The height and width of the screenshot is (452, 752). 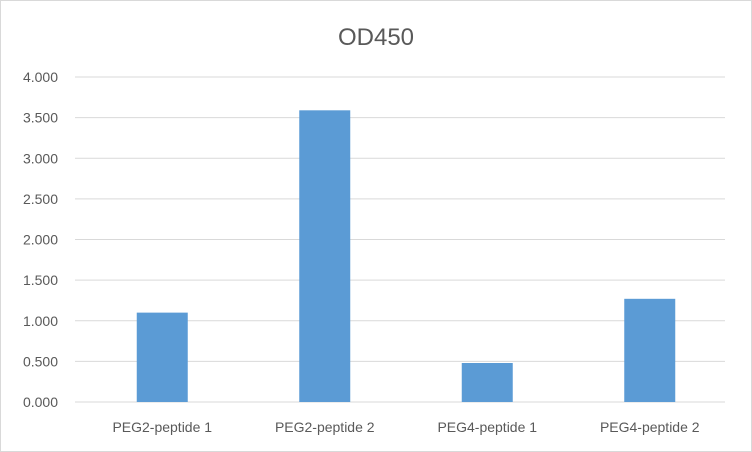 What do you see at coordinates (40, 280) in the screenshot?
I see `y-tick-label: 1.500` at bounding box center [40, 280].